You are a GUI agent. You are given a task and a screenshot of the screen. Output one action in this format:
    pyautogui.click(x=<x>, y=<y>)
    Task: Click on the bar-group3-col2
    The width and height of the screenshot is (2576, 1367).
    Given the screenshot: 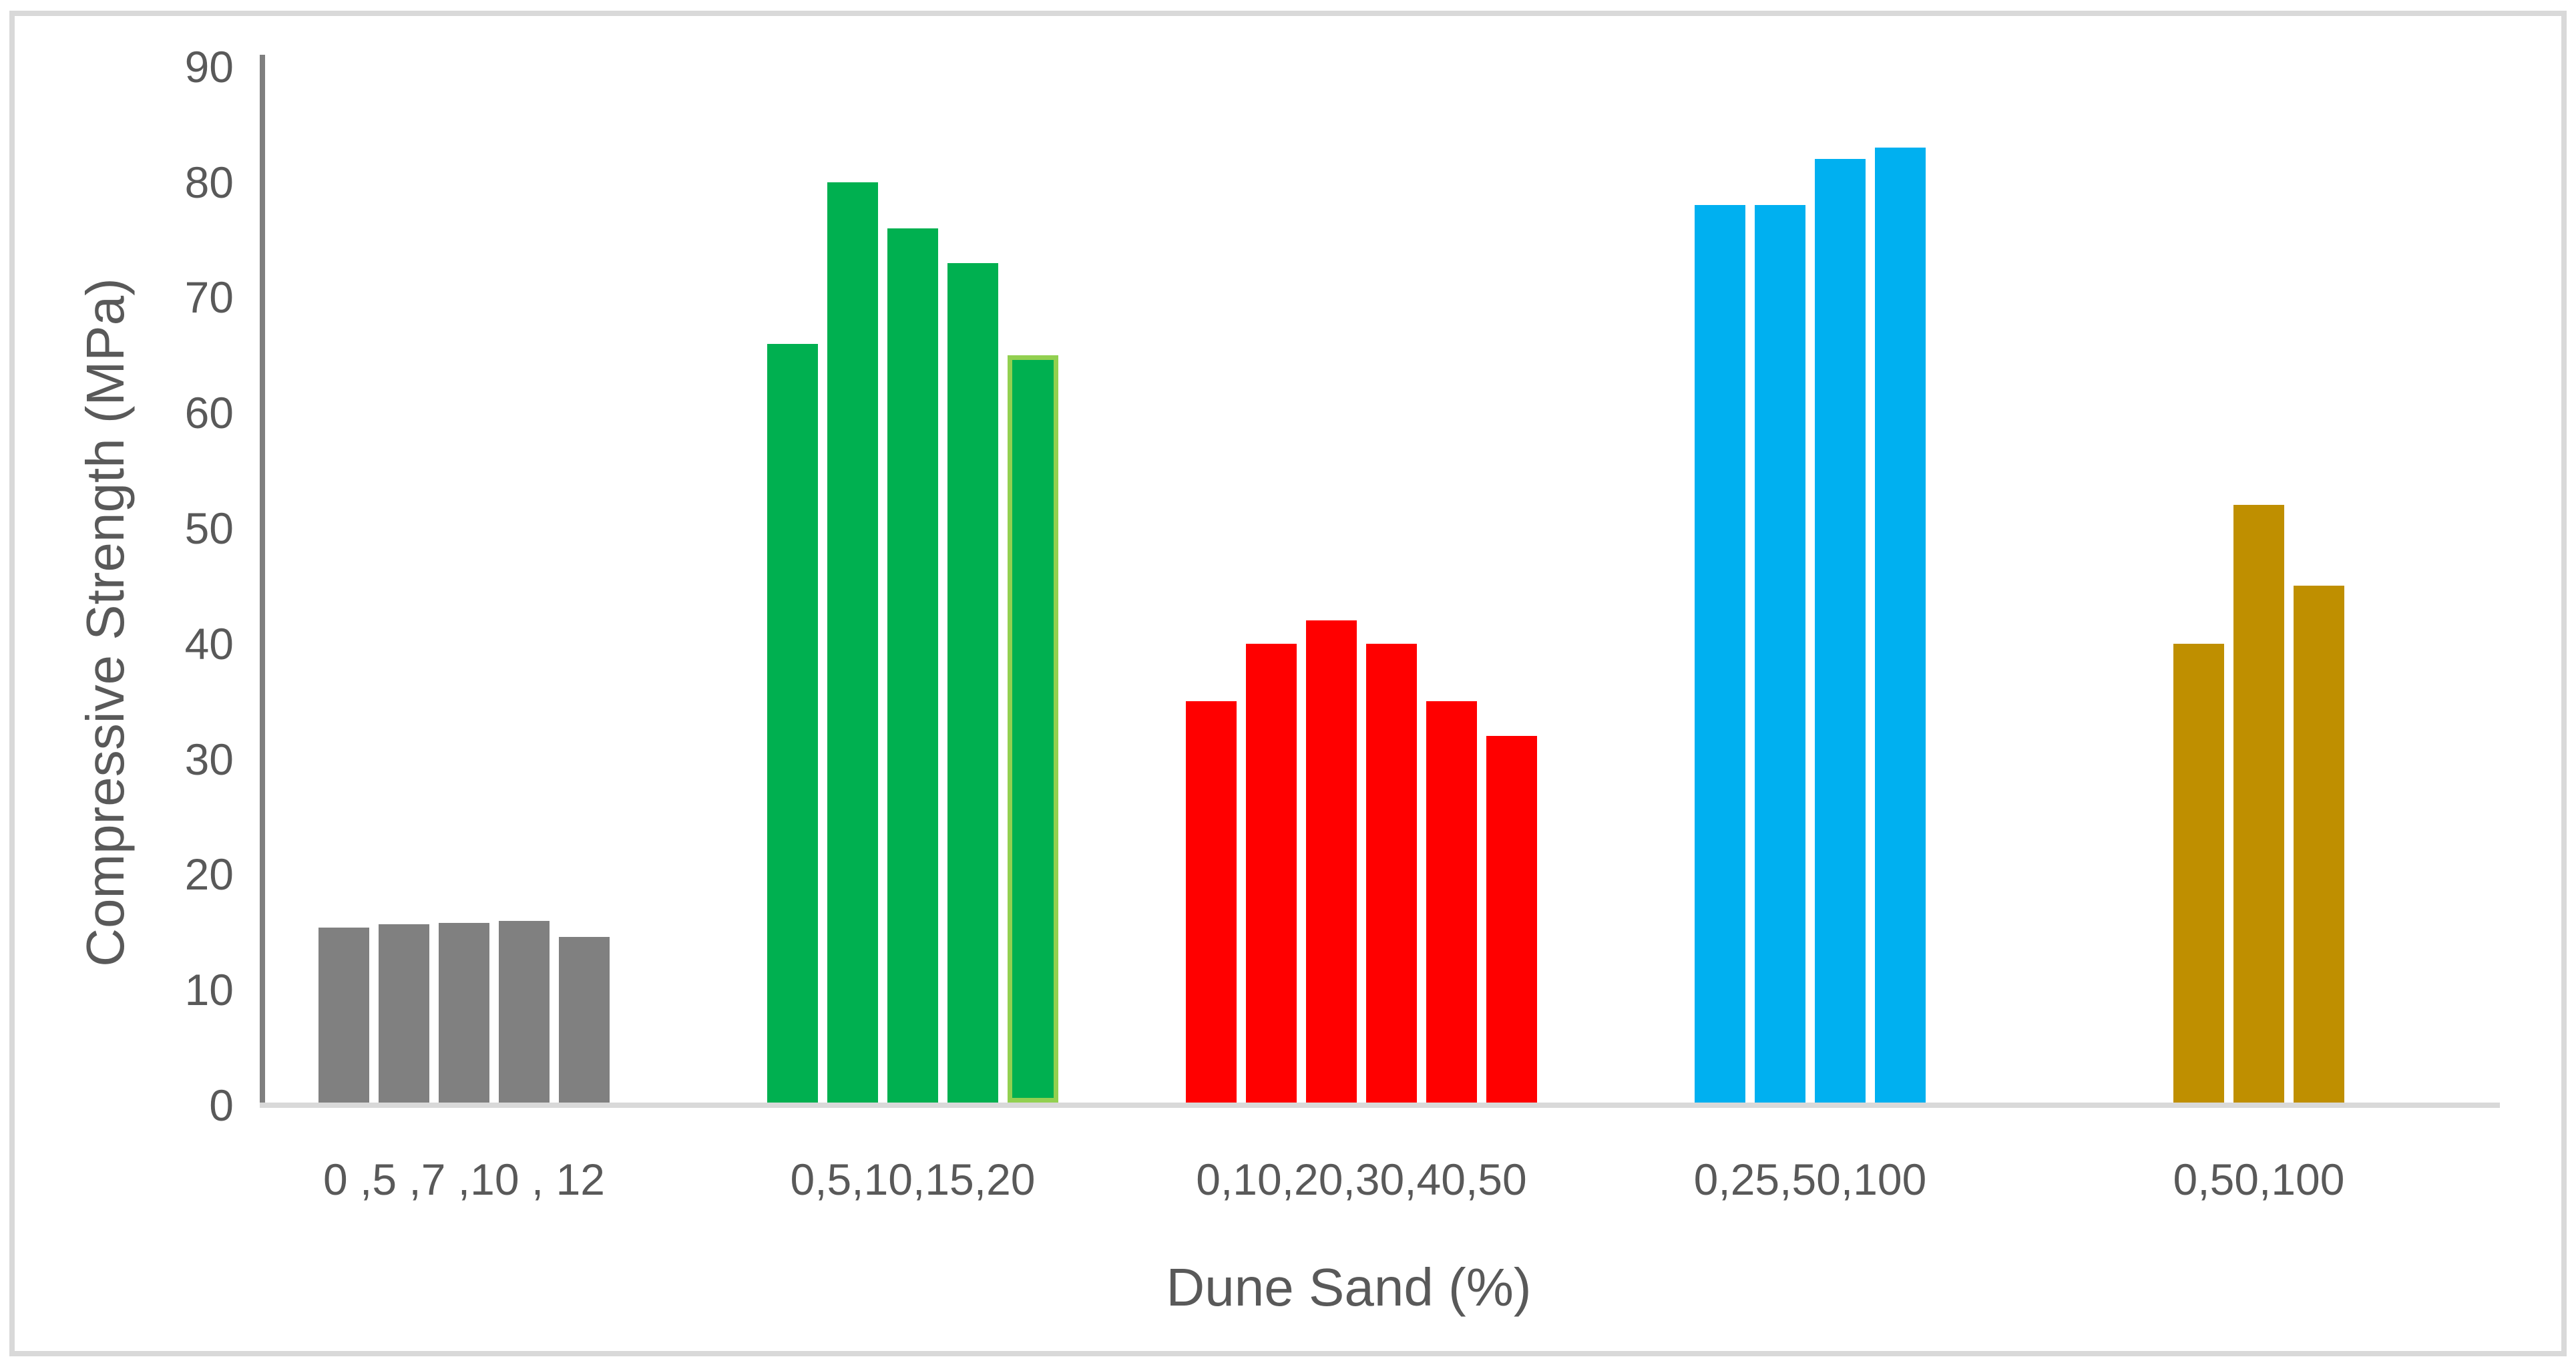 What is the action you would take?
    pyautogui.click(x=1271, y=873)
    